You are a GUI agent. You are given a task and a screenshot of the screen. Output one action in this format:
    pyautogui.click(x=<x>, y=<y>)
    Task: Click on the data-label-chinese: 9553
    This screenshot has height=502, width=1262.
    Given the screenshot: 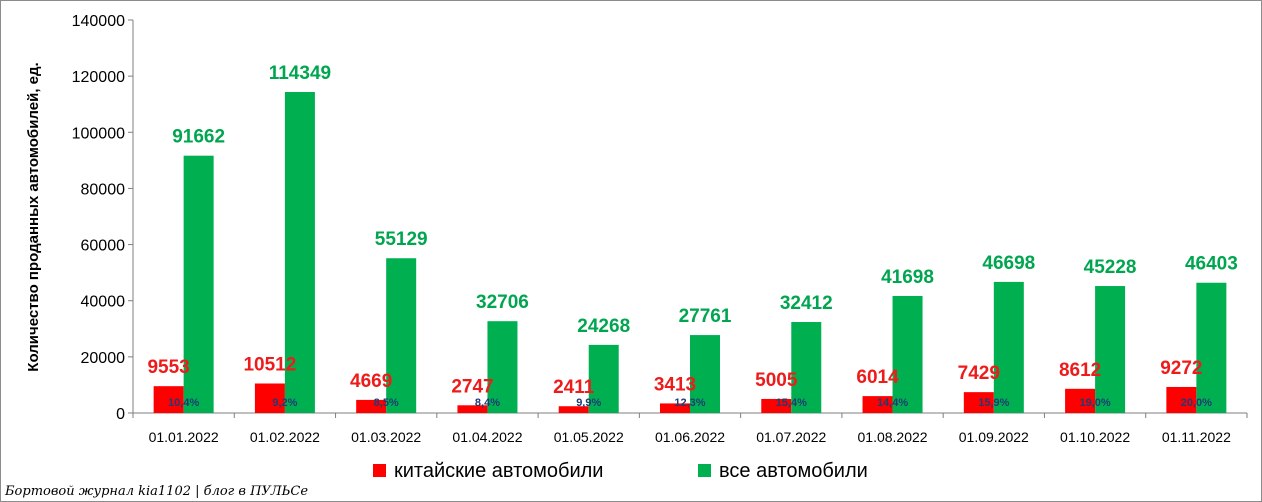 What is the action you would take?
    pyautogui.click(x=168, y=367)
    